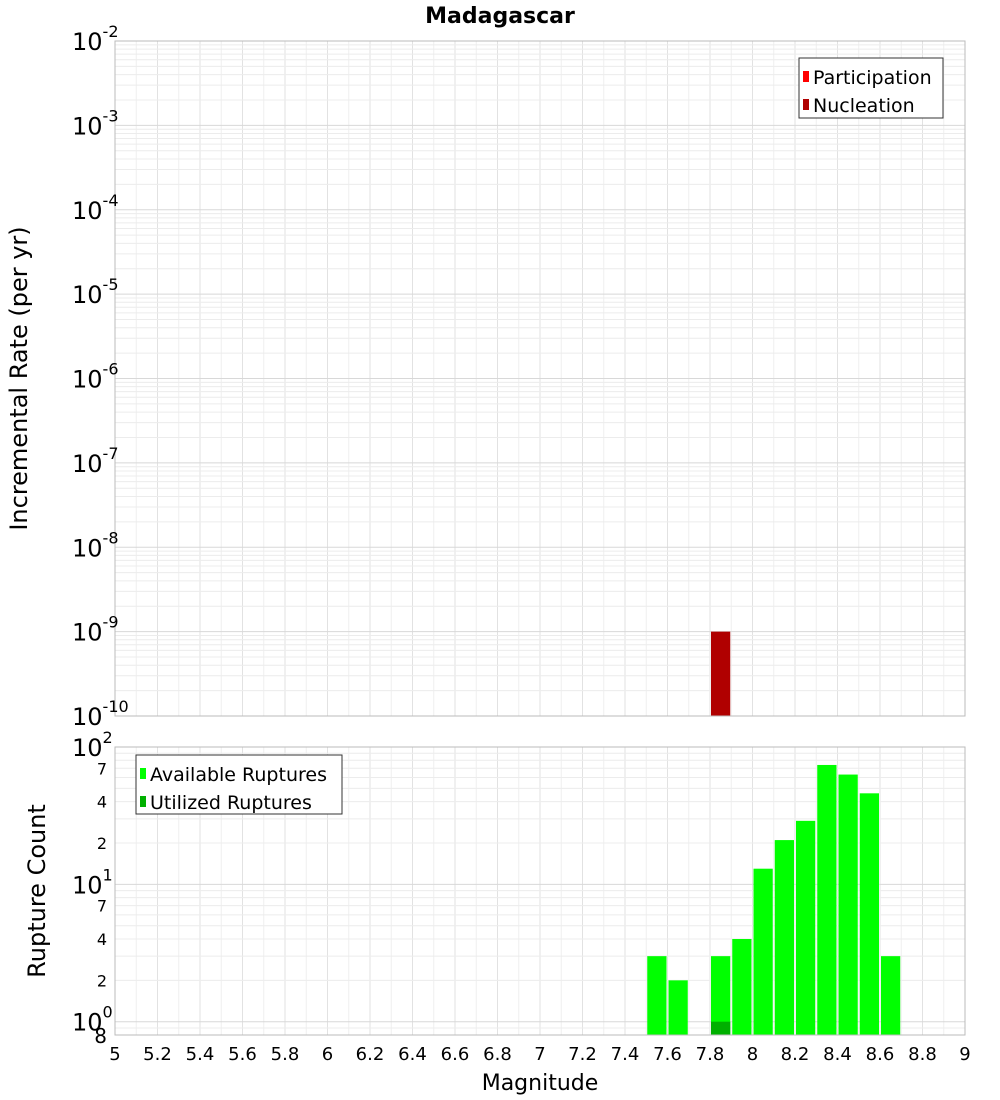 The image size is (1000, 1100). I want to click on top-y-tick-label: 10⁻⁸, so click(95, 545).